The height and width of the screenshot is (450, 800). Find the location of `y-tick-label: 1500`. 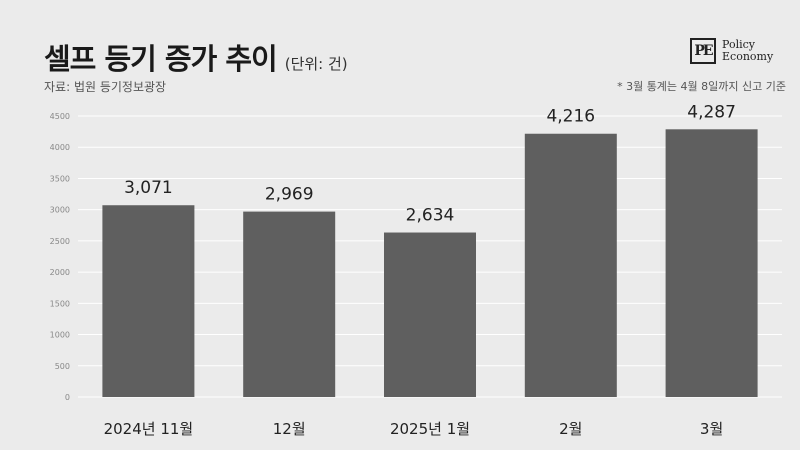

y-tick-label: 1500 is located at coordinates (60, 303).